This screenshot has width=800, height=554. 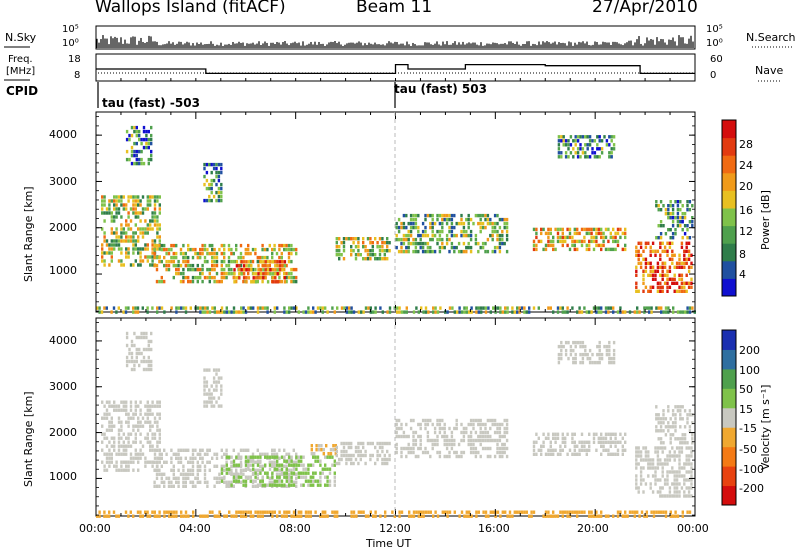 I want to click on nsky-tick-low: 10⁰, so click(x=70, y=43).